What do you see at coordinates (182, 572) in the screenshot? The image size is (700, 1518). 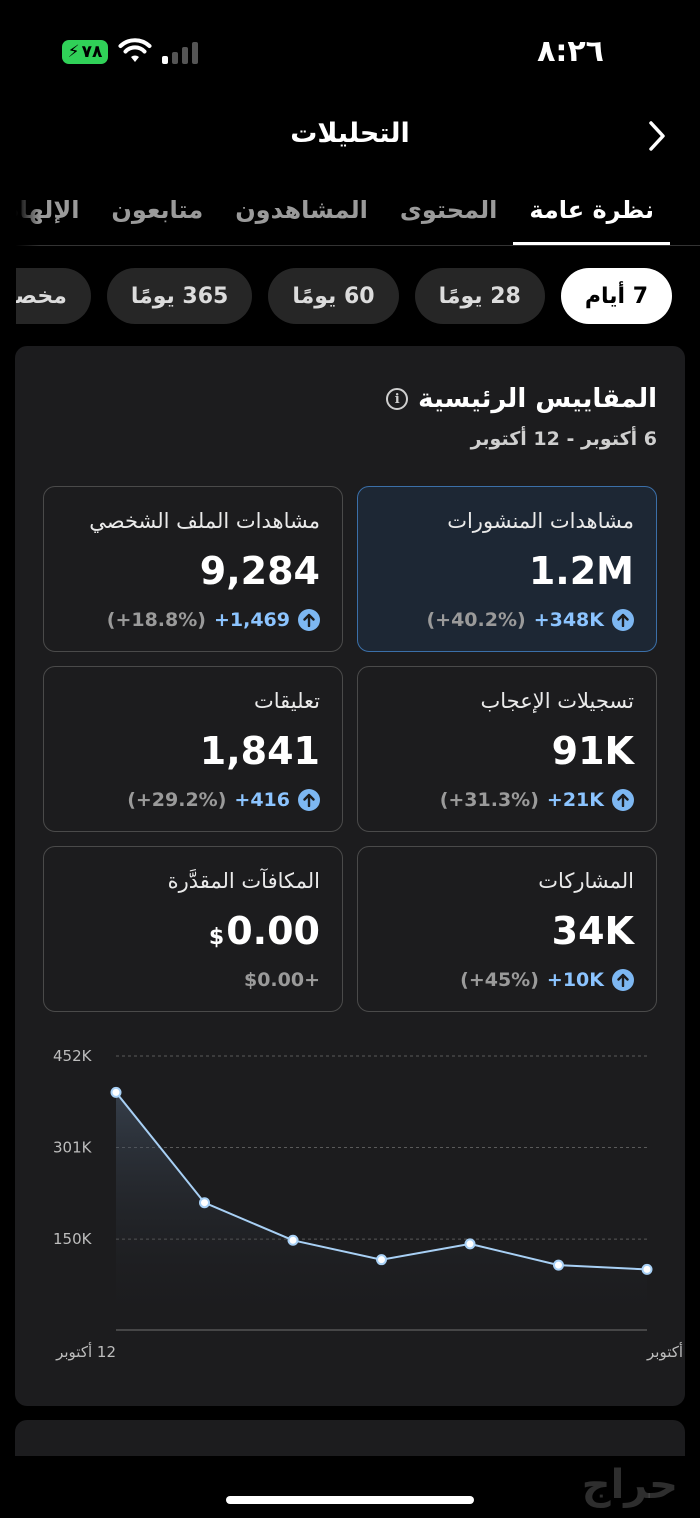 I see `metric-value-row: 9,284` at bounding box center [182, 572].